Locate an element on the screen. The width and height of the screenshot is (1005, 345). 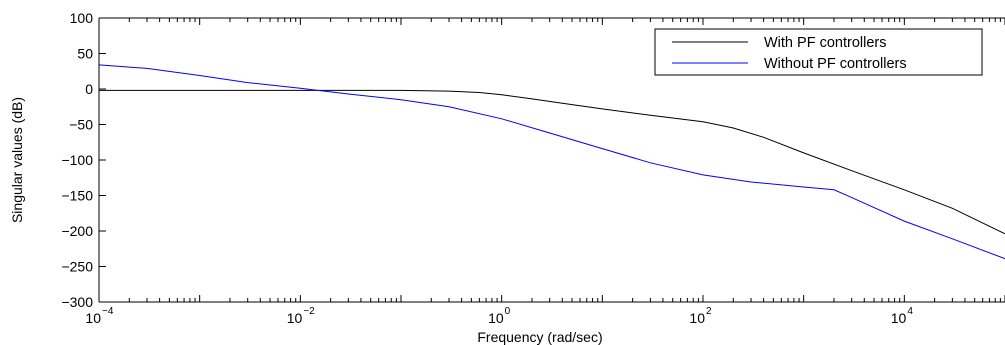
y-tick-label: −300 is located at coordinates (77, 302).